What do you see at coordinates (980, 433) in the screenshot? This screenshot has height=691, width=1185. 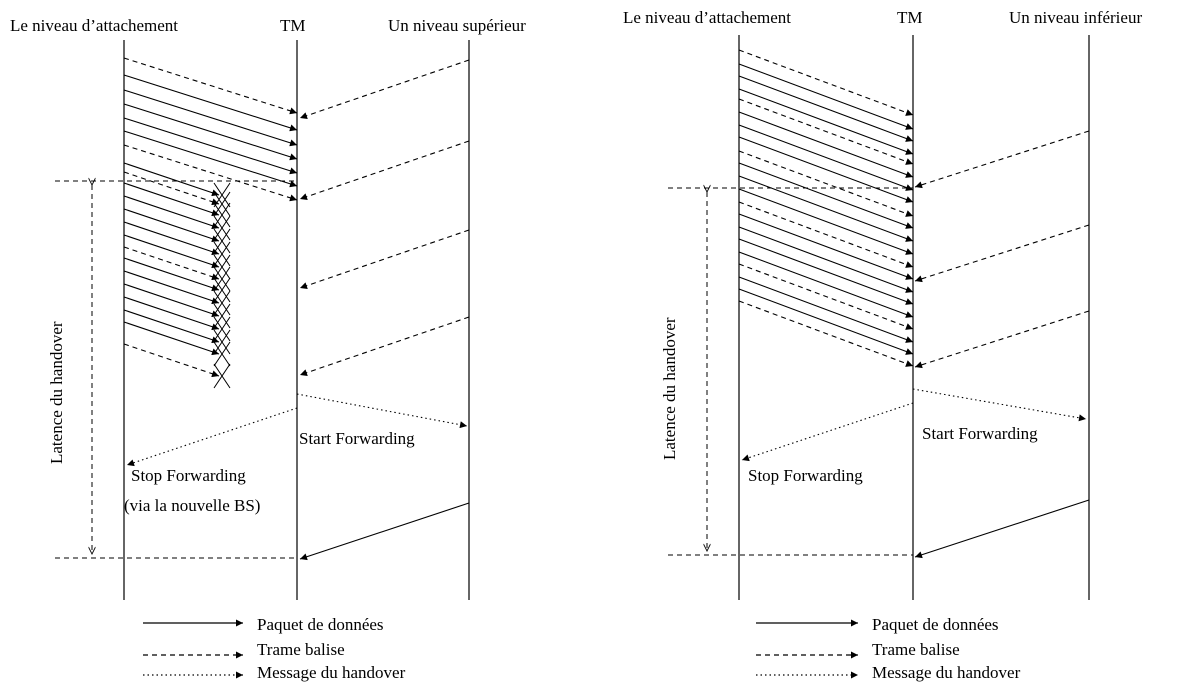 I see `right-start-forwarding-label: Start Forwarding` at bounding box center [980, 433].